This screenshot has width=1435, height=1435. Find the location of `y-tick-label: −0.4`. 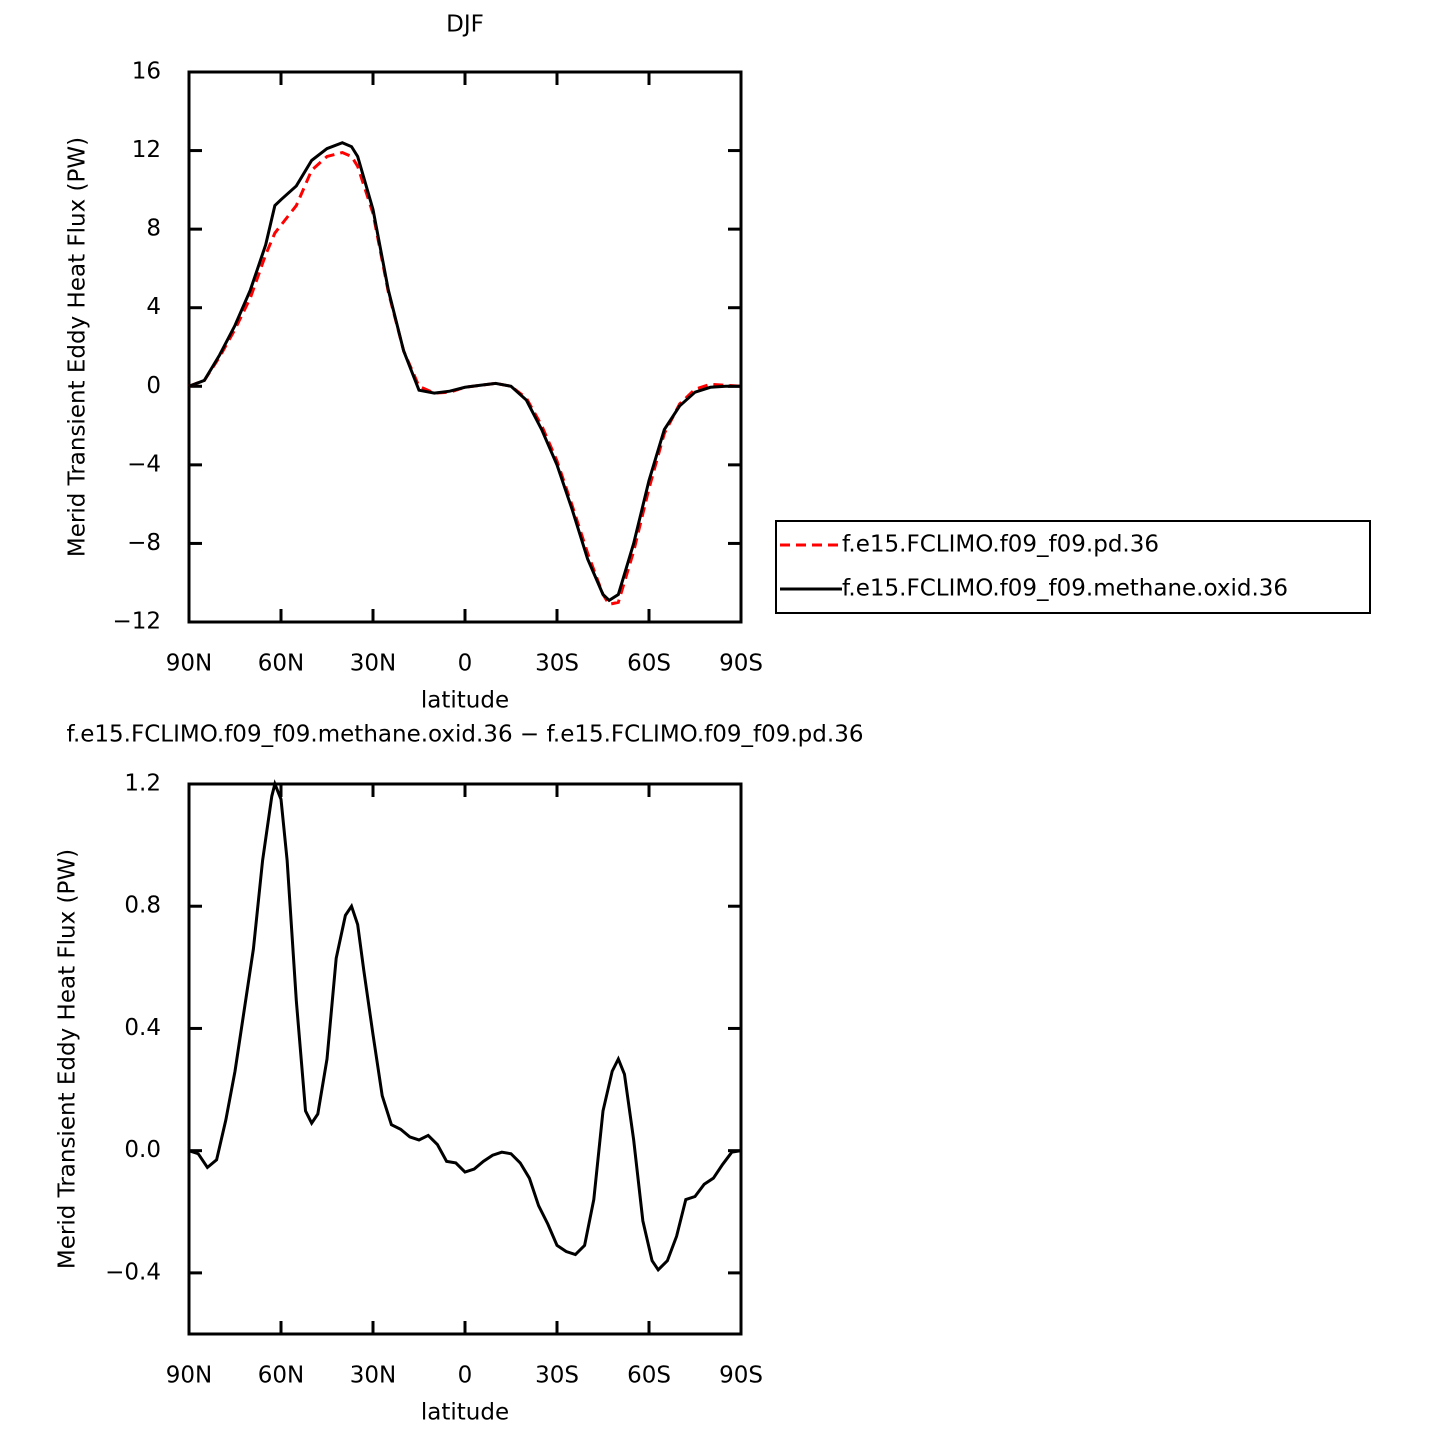

y-tick-label: −0.4 is located at coordinates (133, 1272).